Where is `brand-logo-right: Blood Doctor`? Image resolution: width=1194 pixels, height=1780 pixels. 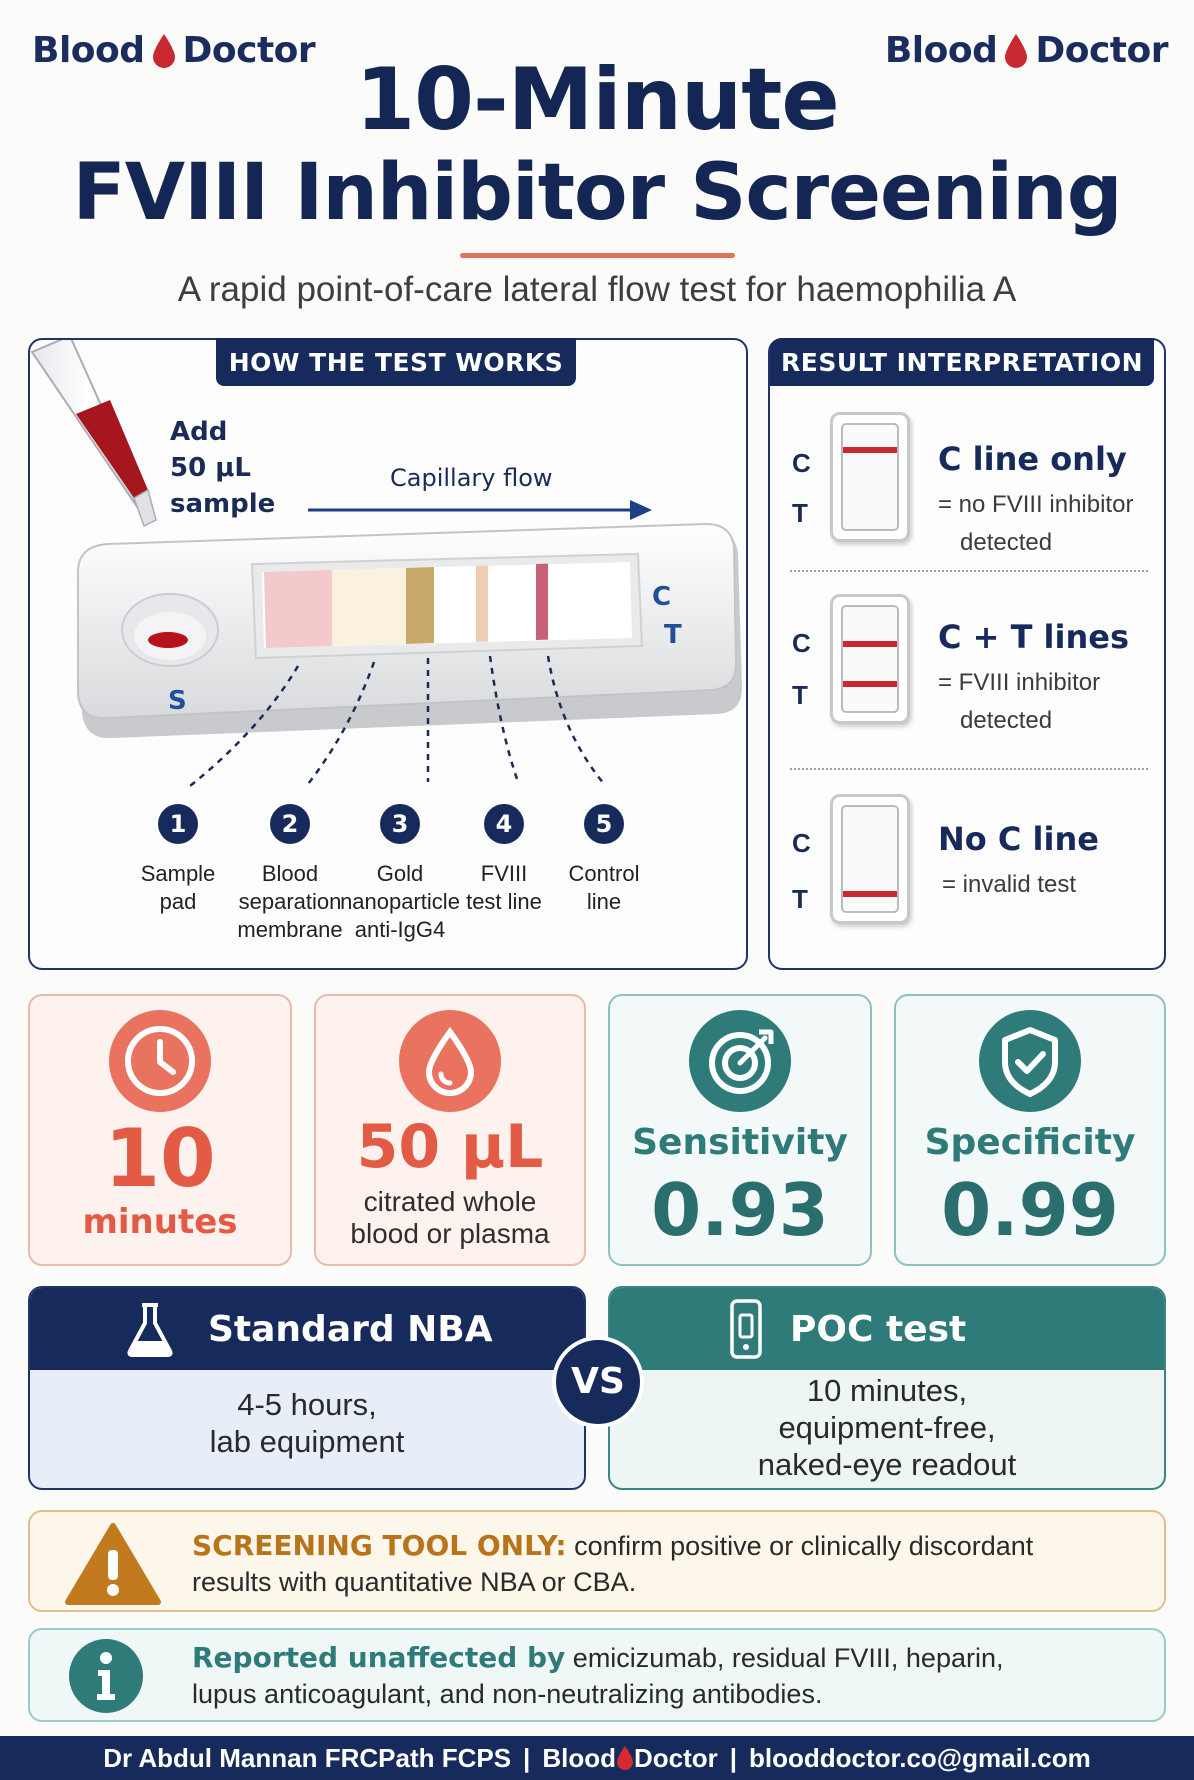 brand-logo-right: Blood Doctor is located at coordinates (1026, 50).